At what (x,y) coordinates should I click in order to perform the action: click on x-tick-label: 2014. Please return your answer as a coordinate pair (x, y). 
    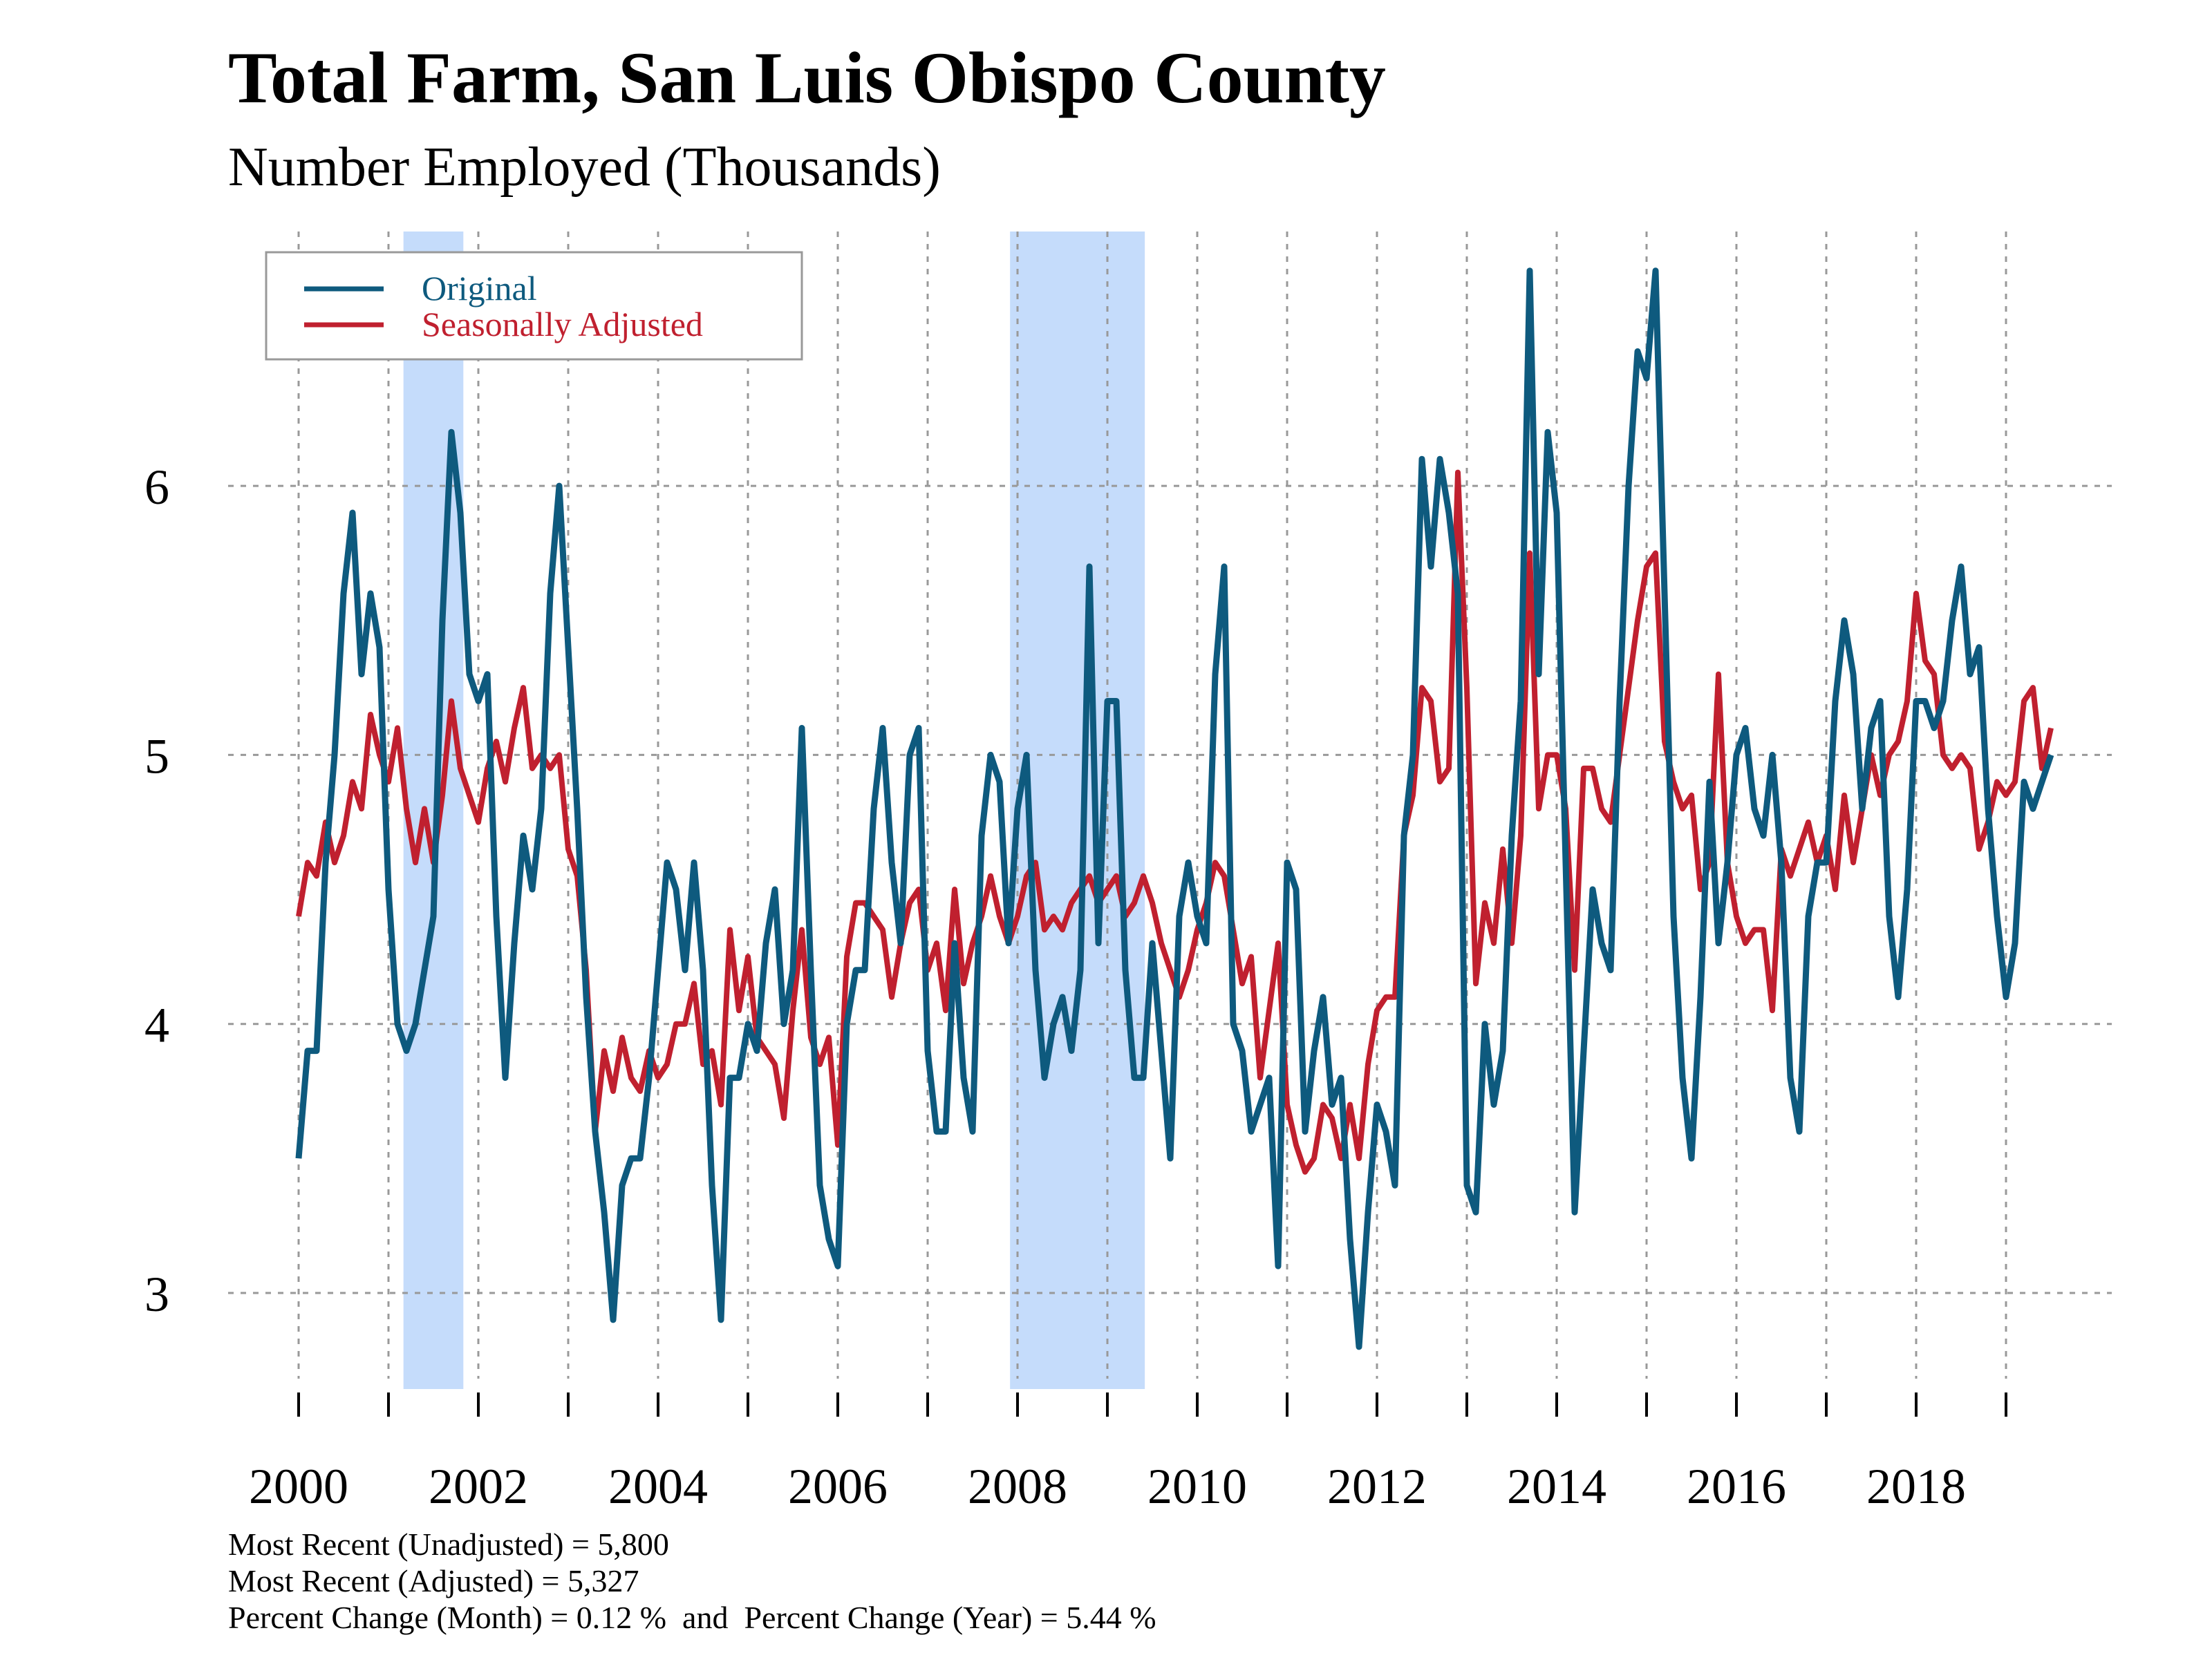
    Looking at the image, I should click on (1556, 1486).